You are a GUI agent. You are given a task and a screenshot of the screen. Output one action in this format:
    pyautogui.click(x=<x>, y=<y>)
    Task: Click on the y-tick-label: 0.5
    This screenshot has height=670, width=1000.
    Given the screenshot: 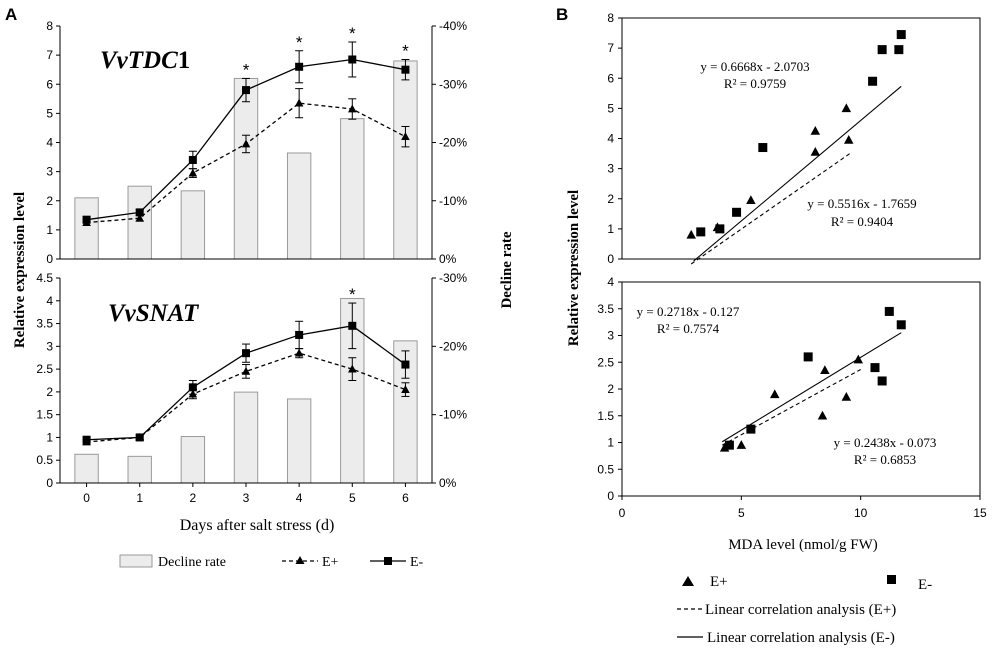 What is the action you would take?
    pyautogui.click(x=44, y=460)
    